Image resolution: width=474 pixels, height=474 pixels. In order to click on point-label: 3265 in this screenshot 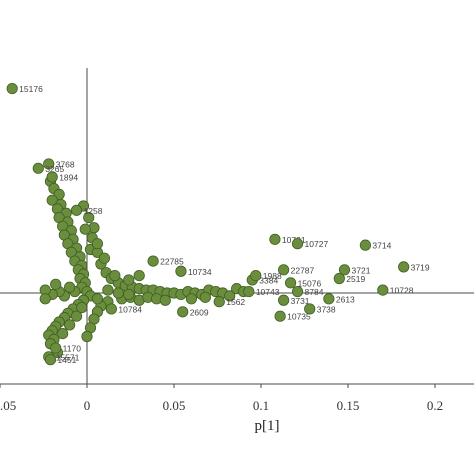, I will do `click(54, 169)`.